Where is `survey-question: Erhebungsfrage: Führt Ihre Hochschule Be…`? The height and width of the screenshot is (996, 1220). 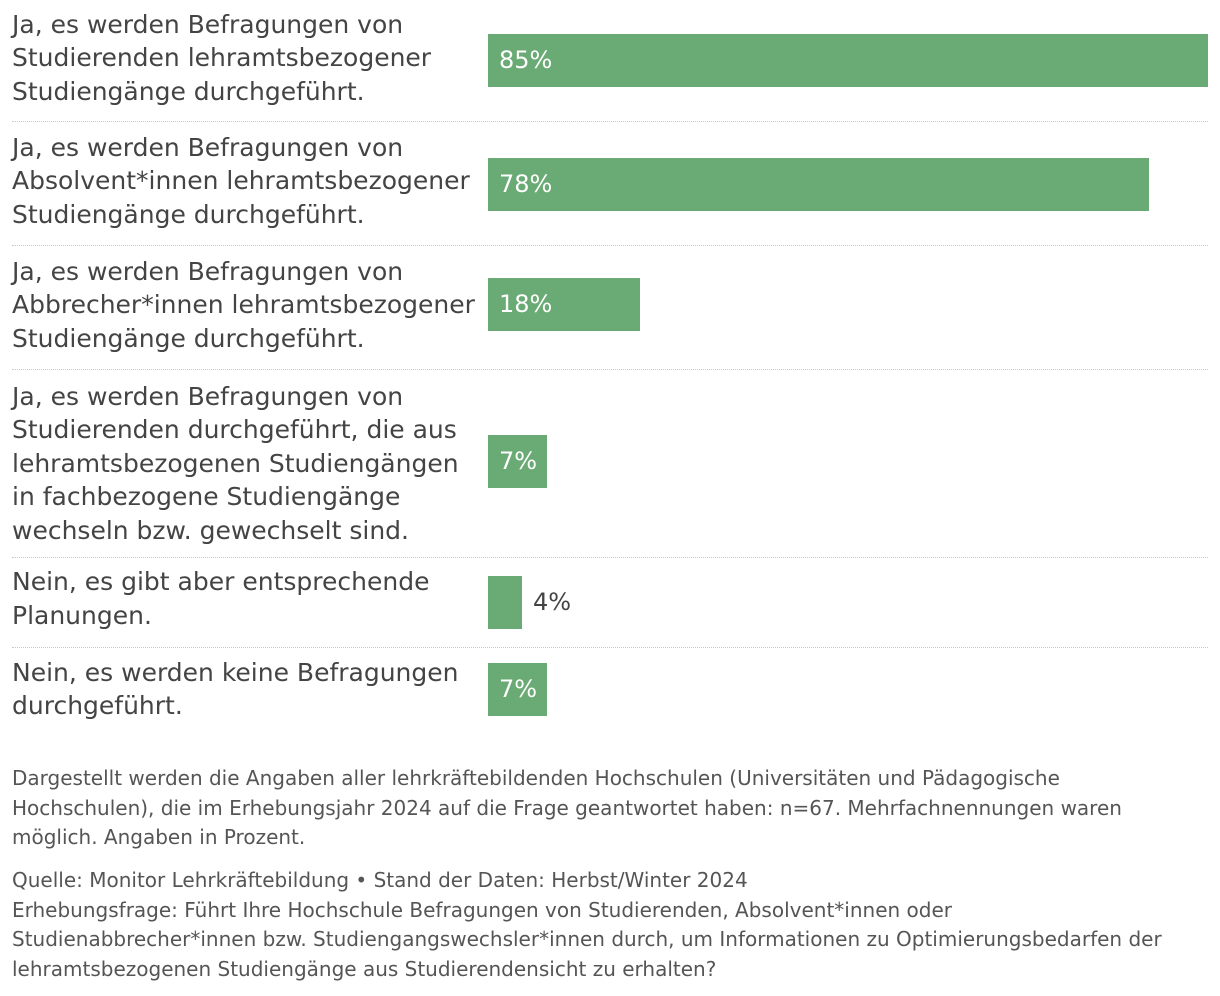
survey-question: Erhebungsfrage: Führt Ihre Hochschule Be… is located at coordinates (587, 939).